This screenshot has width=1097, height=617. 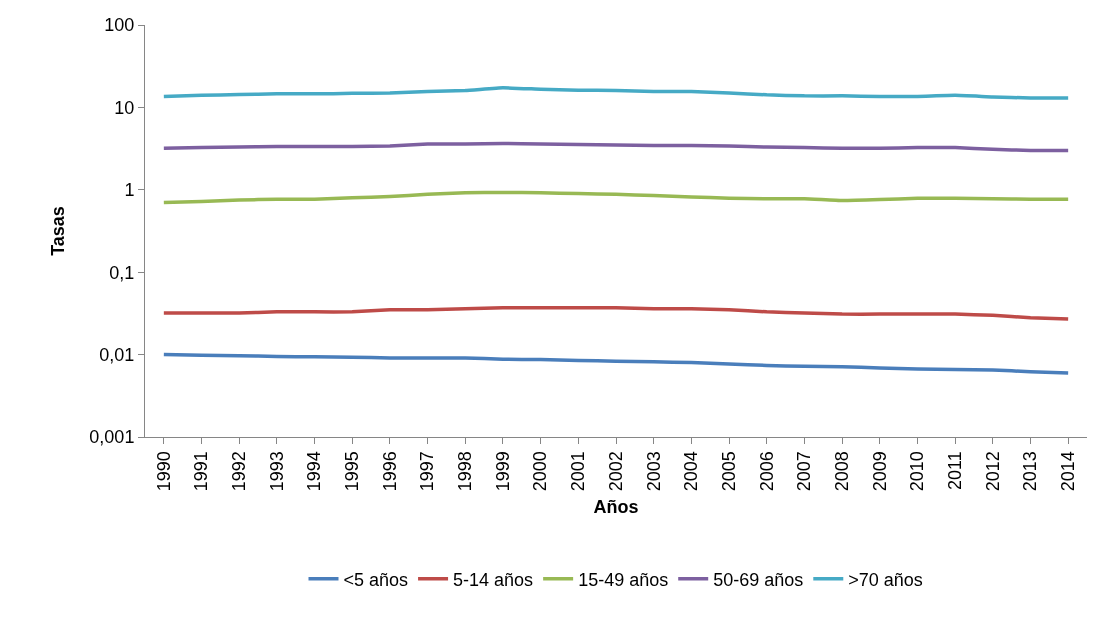 I want to click on x-tick-label: 1997, so click(x=427, y=471).